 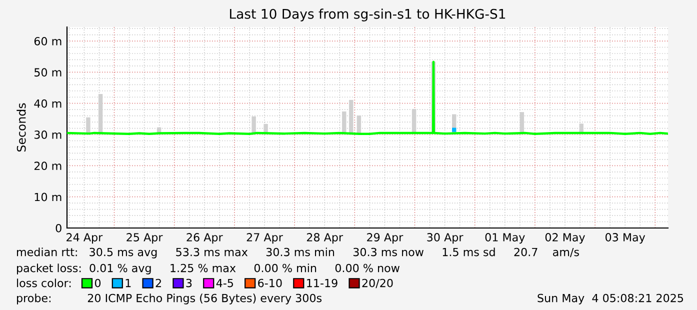 What do you see at coordinates (48, 134) in the screenshot?
I see `y-tick-label: 30 m` at bounding box center [48, 134].